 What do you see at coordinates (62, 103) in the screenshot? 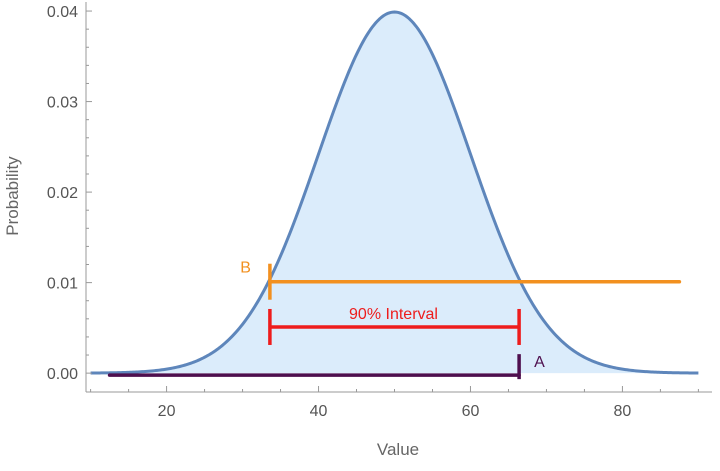
I see `y-tick-label: 0.03` at bounding box center [62, 103].